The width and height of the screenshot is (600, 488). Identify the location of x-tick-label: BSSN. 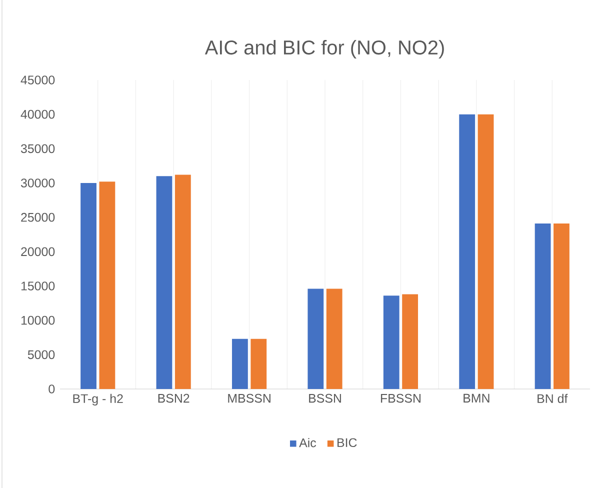
(325, 398).